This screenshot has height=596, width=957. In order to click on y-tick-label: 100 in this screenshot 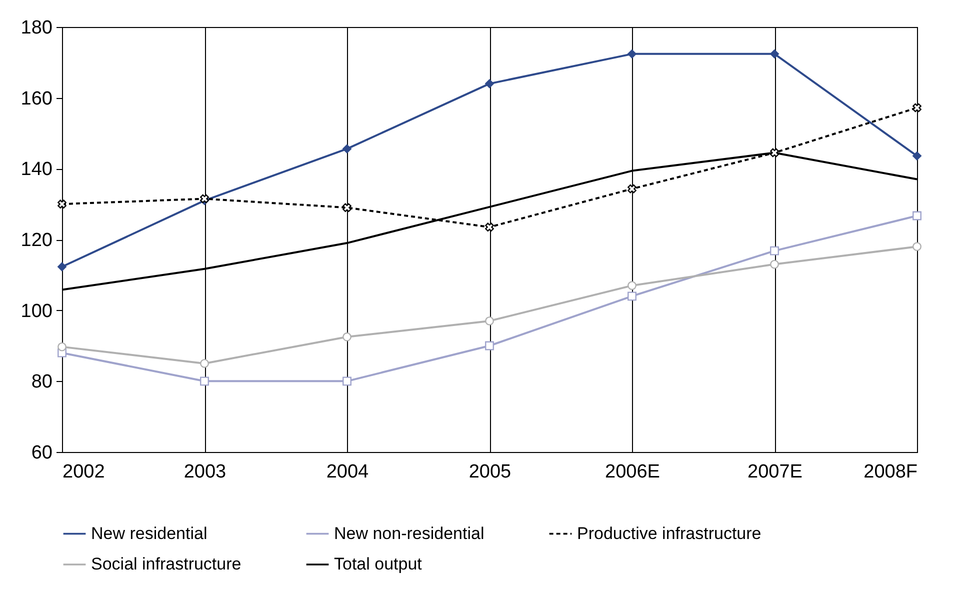, I will do `click(36, 311)`.